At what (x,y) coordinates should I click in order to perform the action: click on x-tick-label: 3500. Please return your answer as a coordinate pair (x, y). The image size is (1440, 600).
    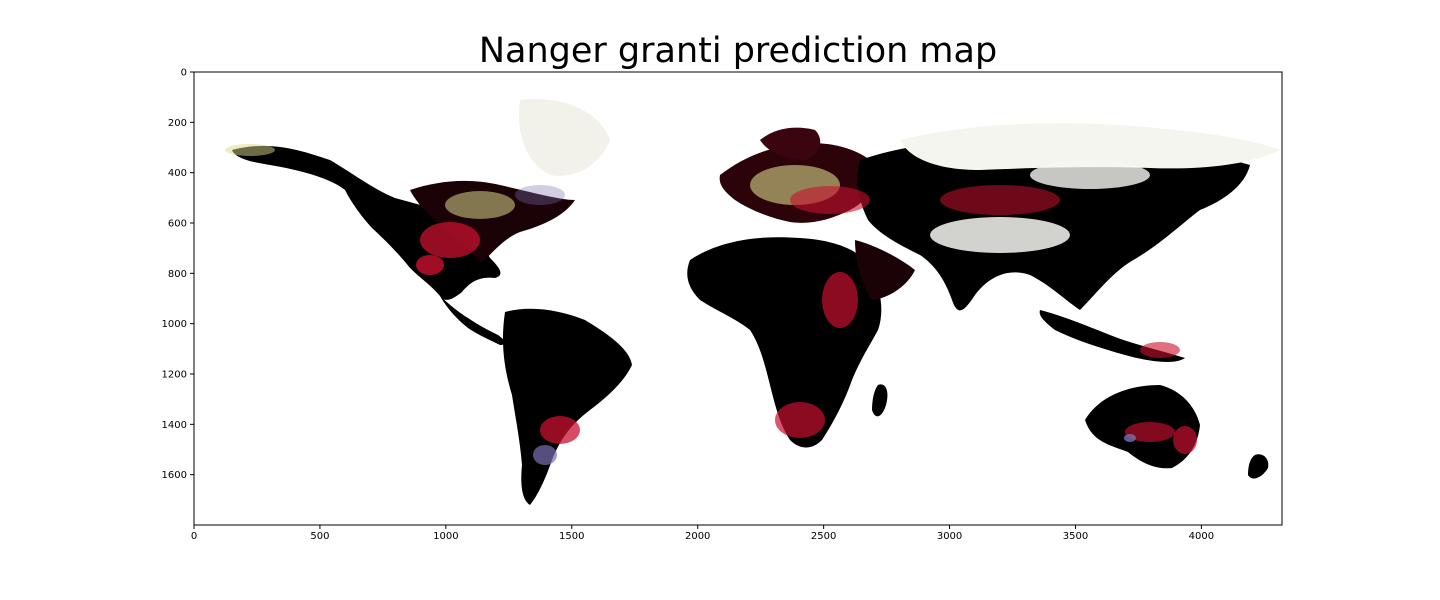
    Looking at the image, I should click on (1075, 536).